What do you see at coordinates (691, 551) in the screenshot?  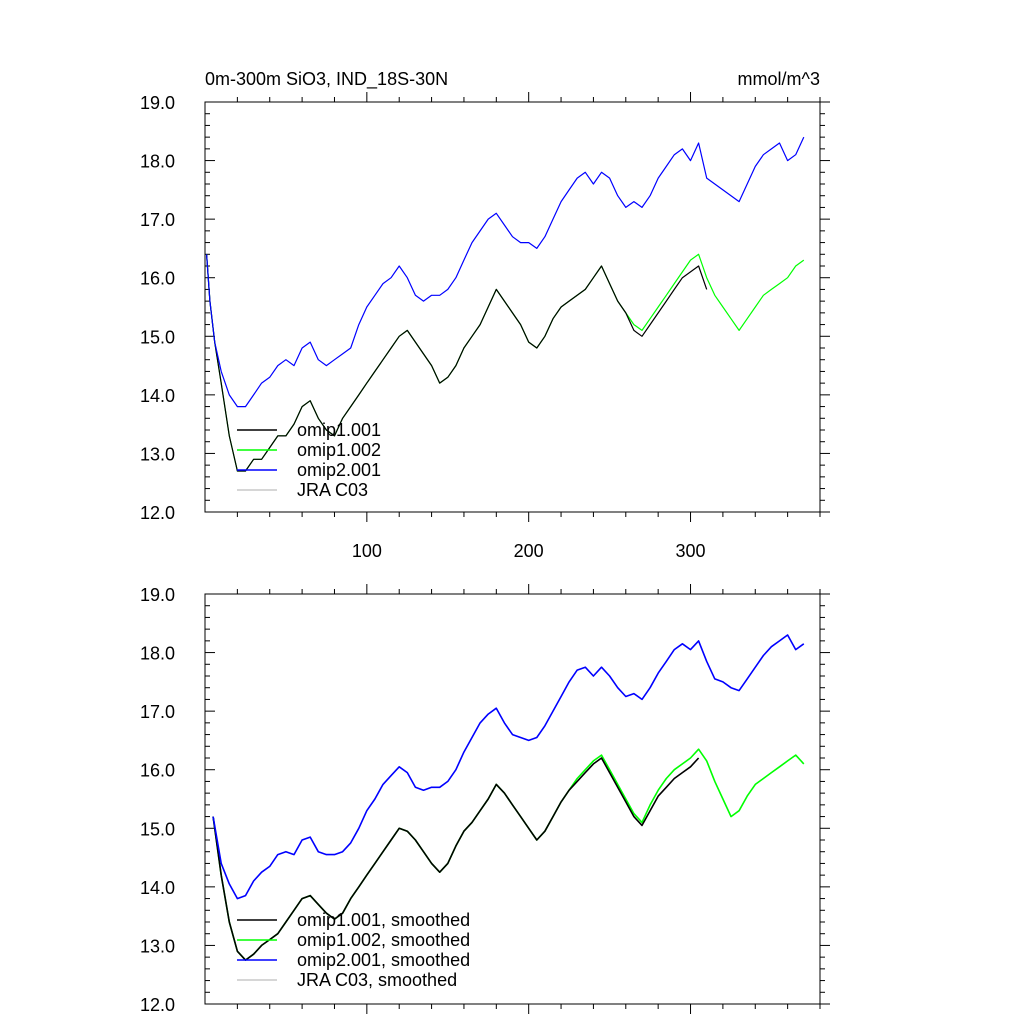 I see `x-tick-label: 300` at bounding box center [691, 551].